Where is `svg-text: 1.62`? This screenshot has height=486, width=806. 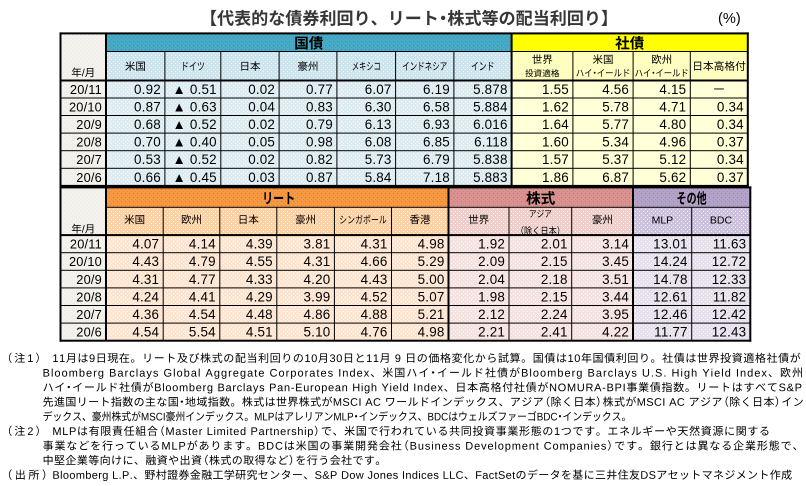 svg-text: 1.62 is located at coordinates (555, 107).